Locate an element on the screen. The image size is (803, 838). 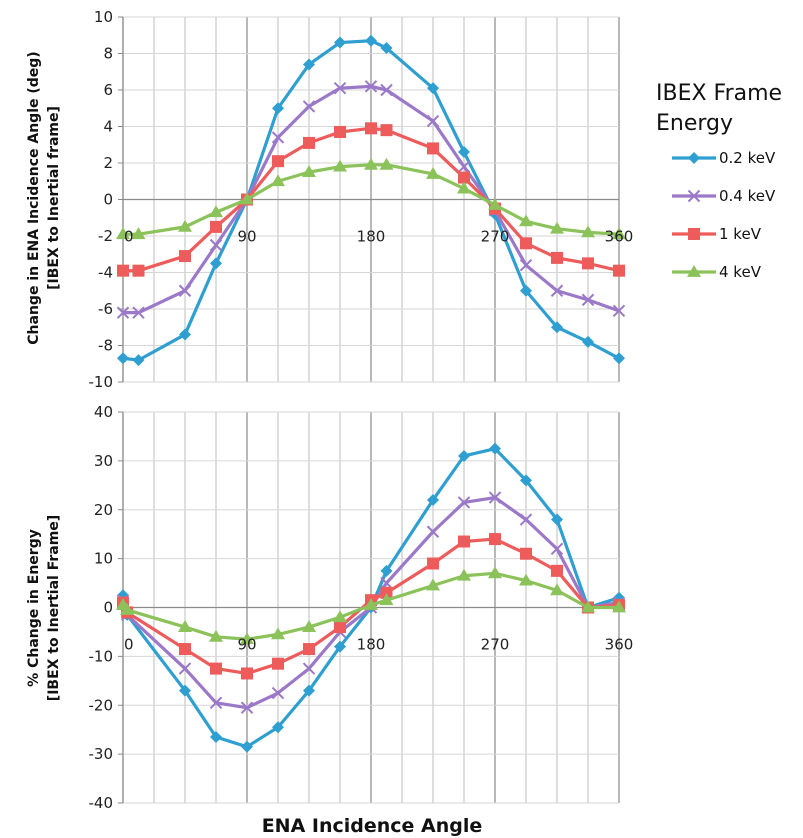
bottom-ytick-label: 10 is located at coordinates (103, 559).